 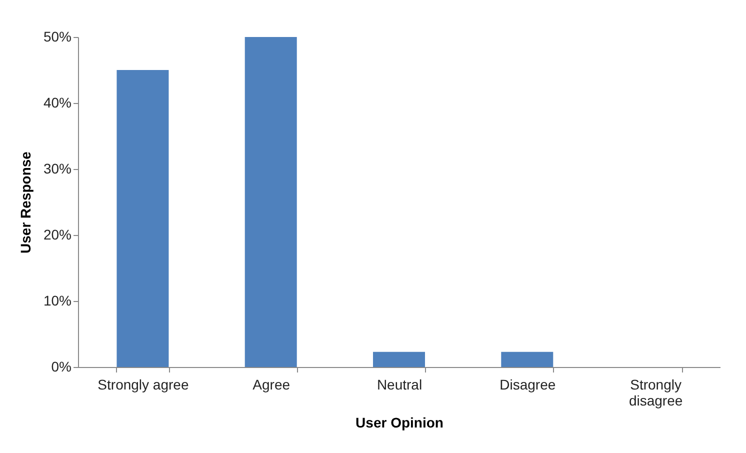 What do you see at coordinates (57, 102) in the screenshot?
I see `y-tick-label: 40%` at bounding box center [57, 102].